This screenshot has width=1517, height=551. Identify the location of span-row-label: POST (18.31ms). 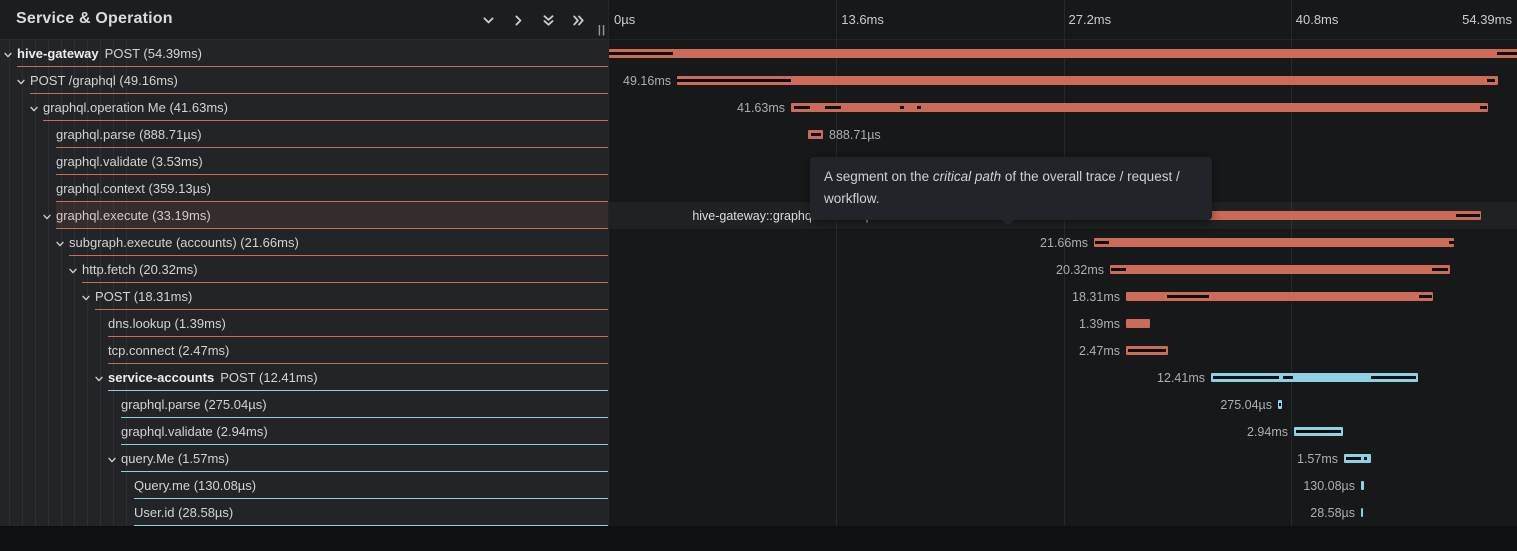
(304, 296).